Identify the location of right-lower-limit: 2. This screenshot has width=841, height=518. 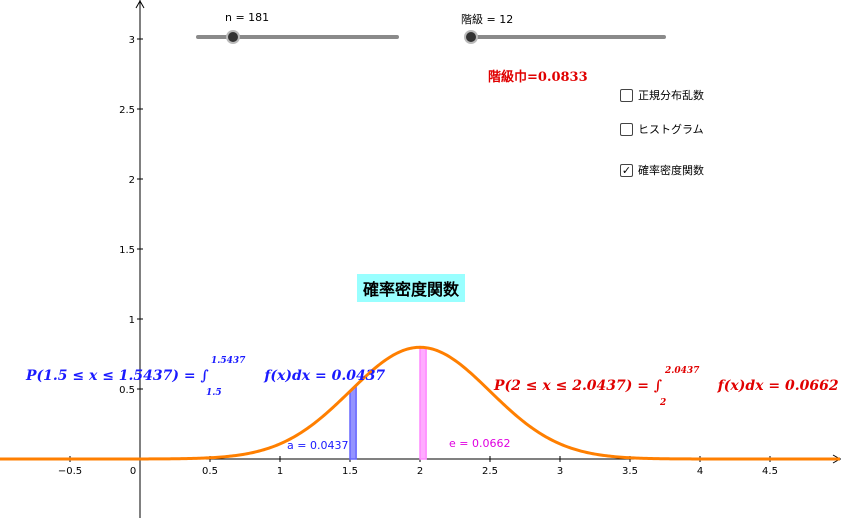
(663, 403).